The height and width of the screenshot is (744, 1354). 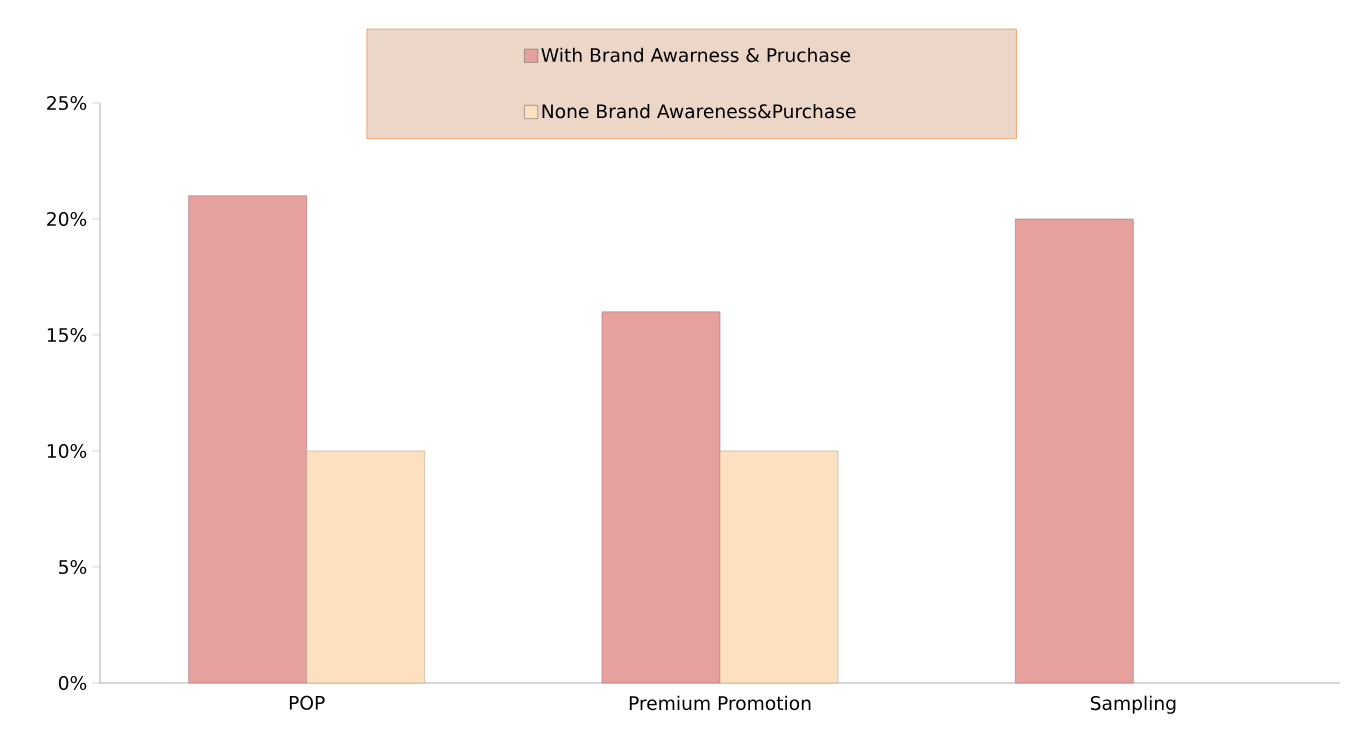 I want to click on y-tick-label: 0%, so click(x=72, y=683).